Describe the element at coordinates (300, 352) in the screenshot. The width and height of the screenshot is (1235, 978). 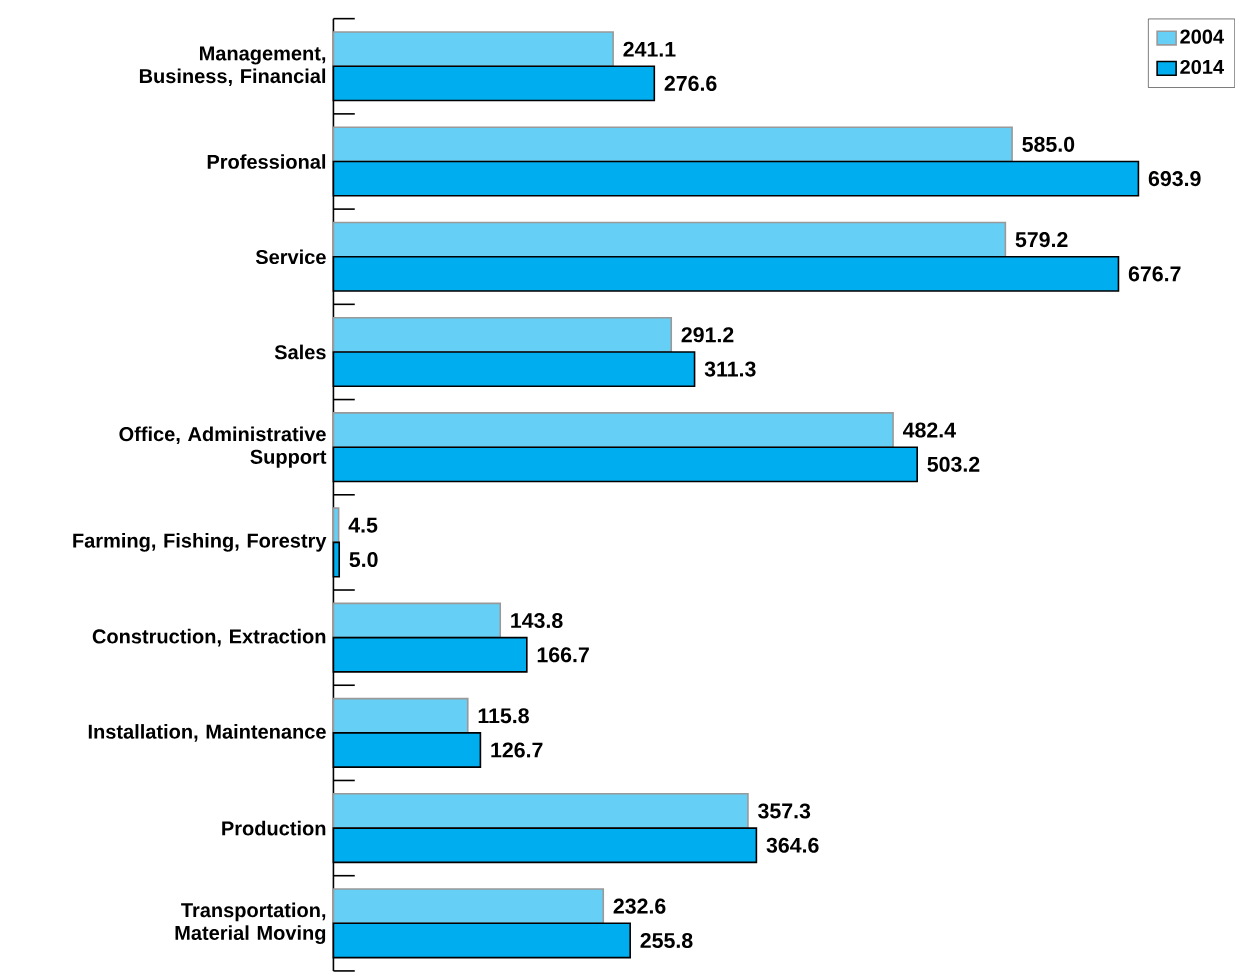
I see `y-tick-label: Sales` at that location.